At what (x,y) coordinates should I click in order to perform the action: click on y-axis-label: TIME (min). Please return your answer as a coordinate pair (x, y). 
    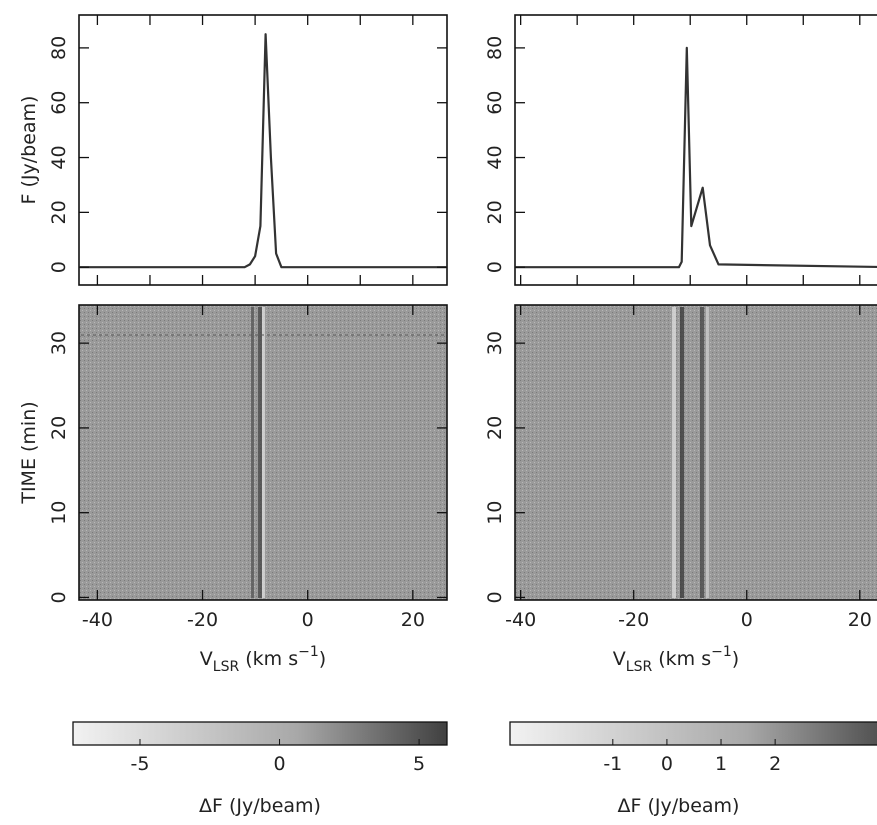
    Looking at the image, I should click on (29, 452).